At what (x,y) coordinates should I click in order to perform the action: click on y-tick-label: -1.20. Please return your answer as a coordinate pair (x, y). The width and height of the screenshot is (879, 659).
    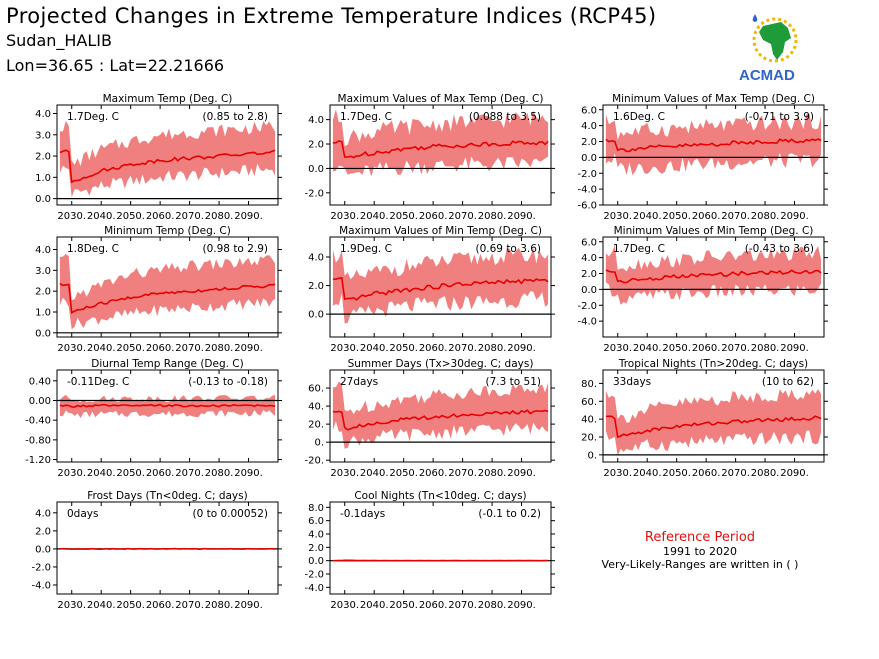
    Looking at the image, I should click on (38, 460).